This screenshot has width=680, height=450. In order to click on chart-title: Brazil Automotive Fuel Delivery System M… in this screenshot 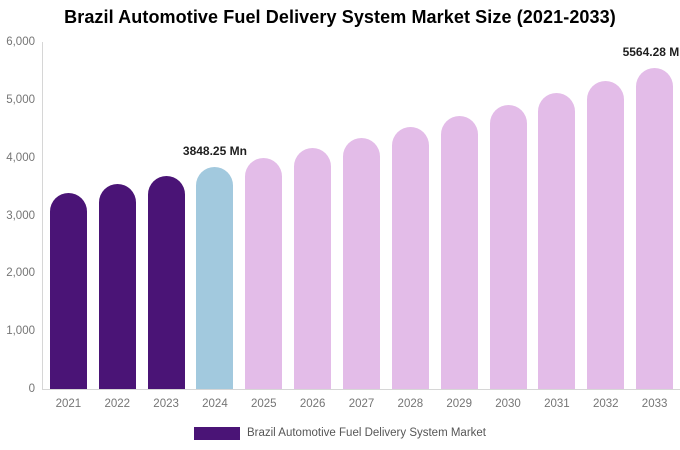, I will do `click(340, 17)`.